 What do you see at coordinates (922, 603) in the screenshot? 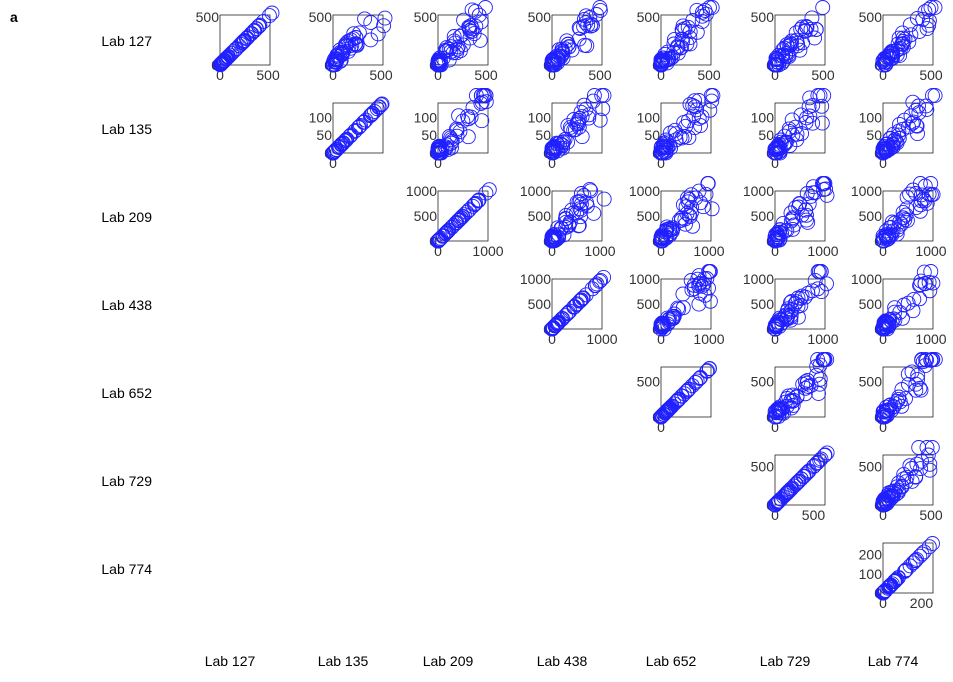
I see `x-tick-label: 200` at bounding box center [922, 603].